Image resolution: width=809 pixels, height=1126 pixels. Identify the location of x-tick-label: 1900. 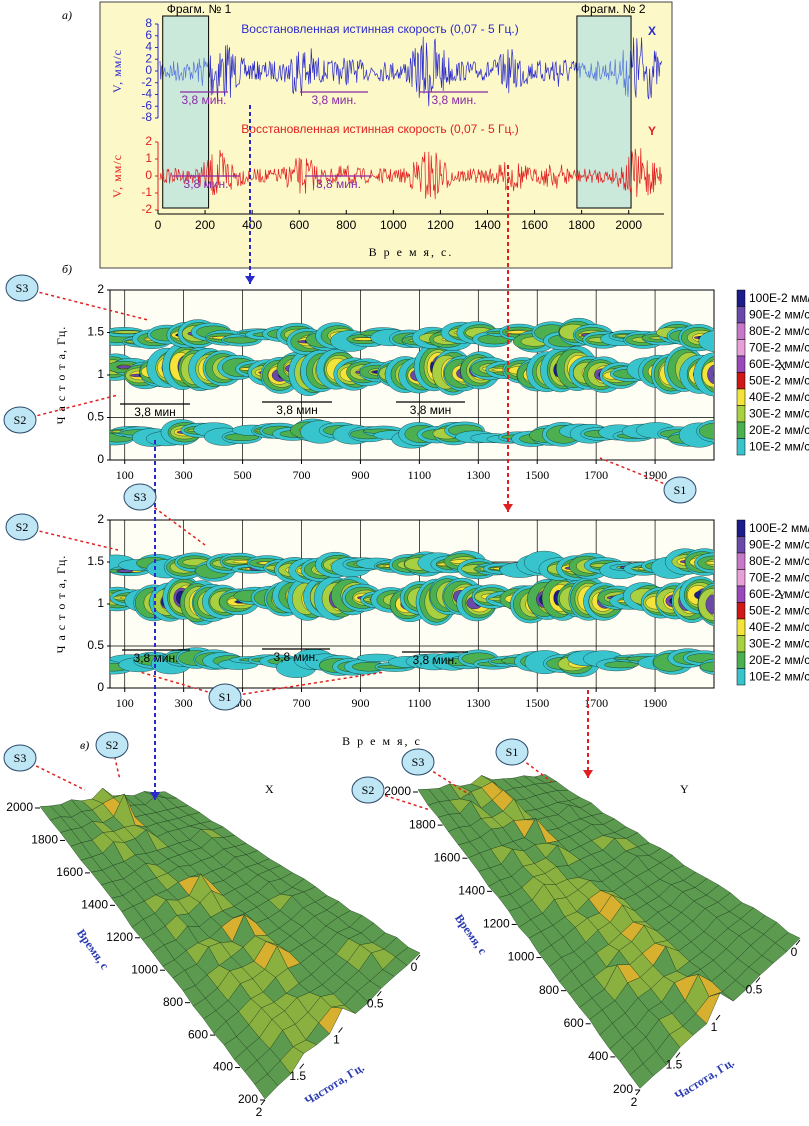
(655, 703).